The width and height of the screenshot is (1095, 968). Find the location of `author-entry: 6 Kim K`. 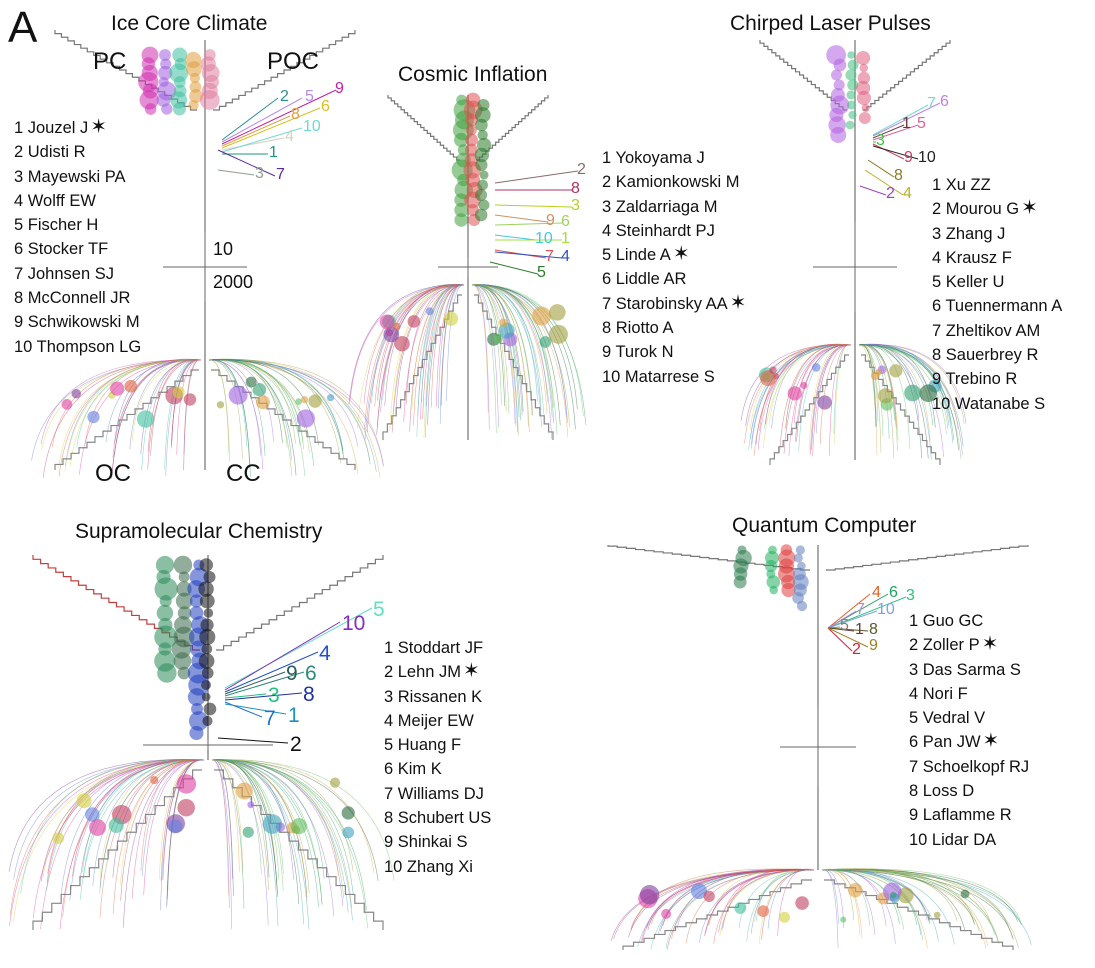

author-entry: 6 Kim K is located at coordinates (437, 769).